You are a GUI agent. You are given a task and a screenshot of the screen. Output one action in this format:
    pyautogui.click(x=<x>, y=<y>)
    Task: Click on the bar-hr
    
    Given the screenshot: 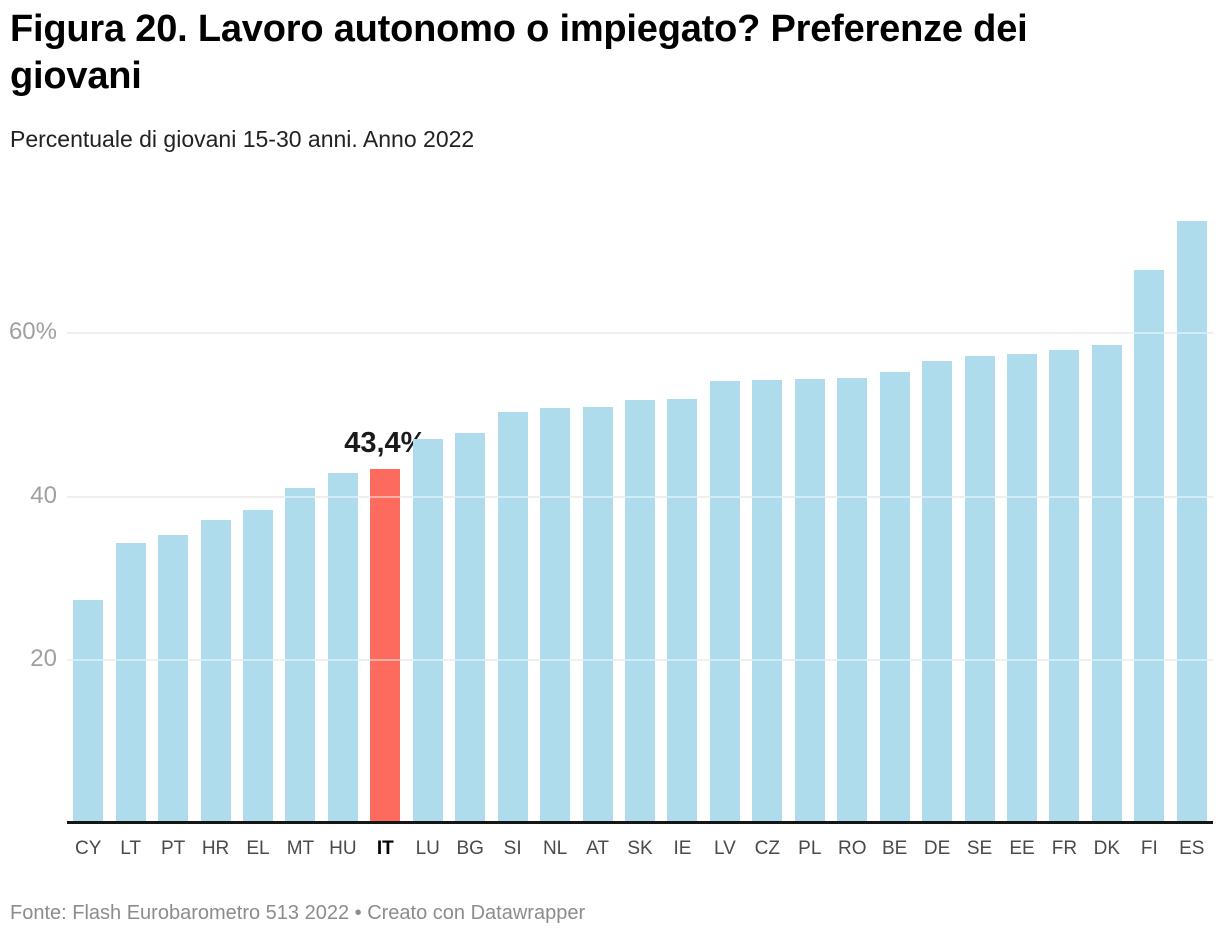 What is the action you would take?
    pyautogui.click(x=215, y=671)
    